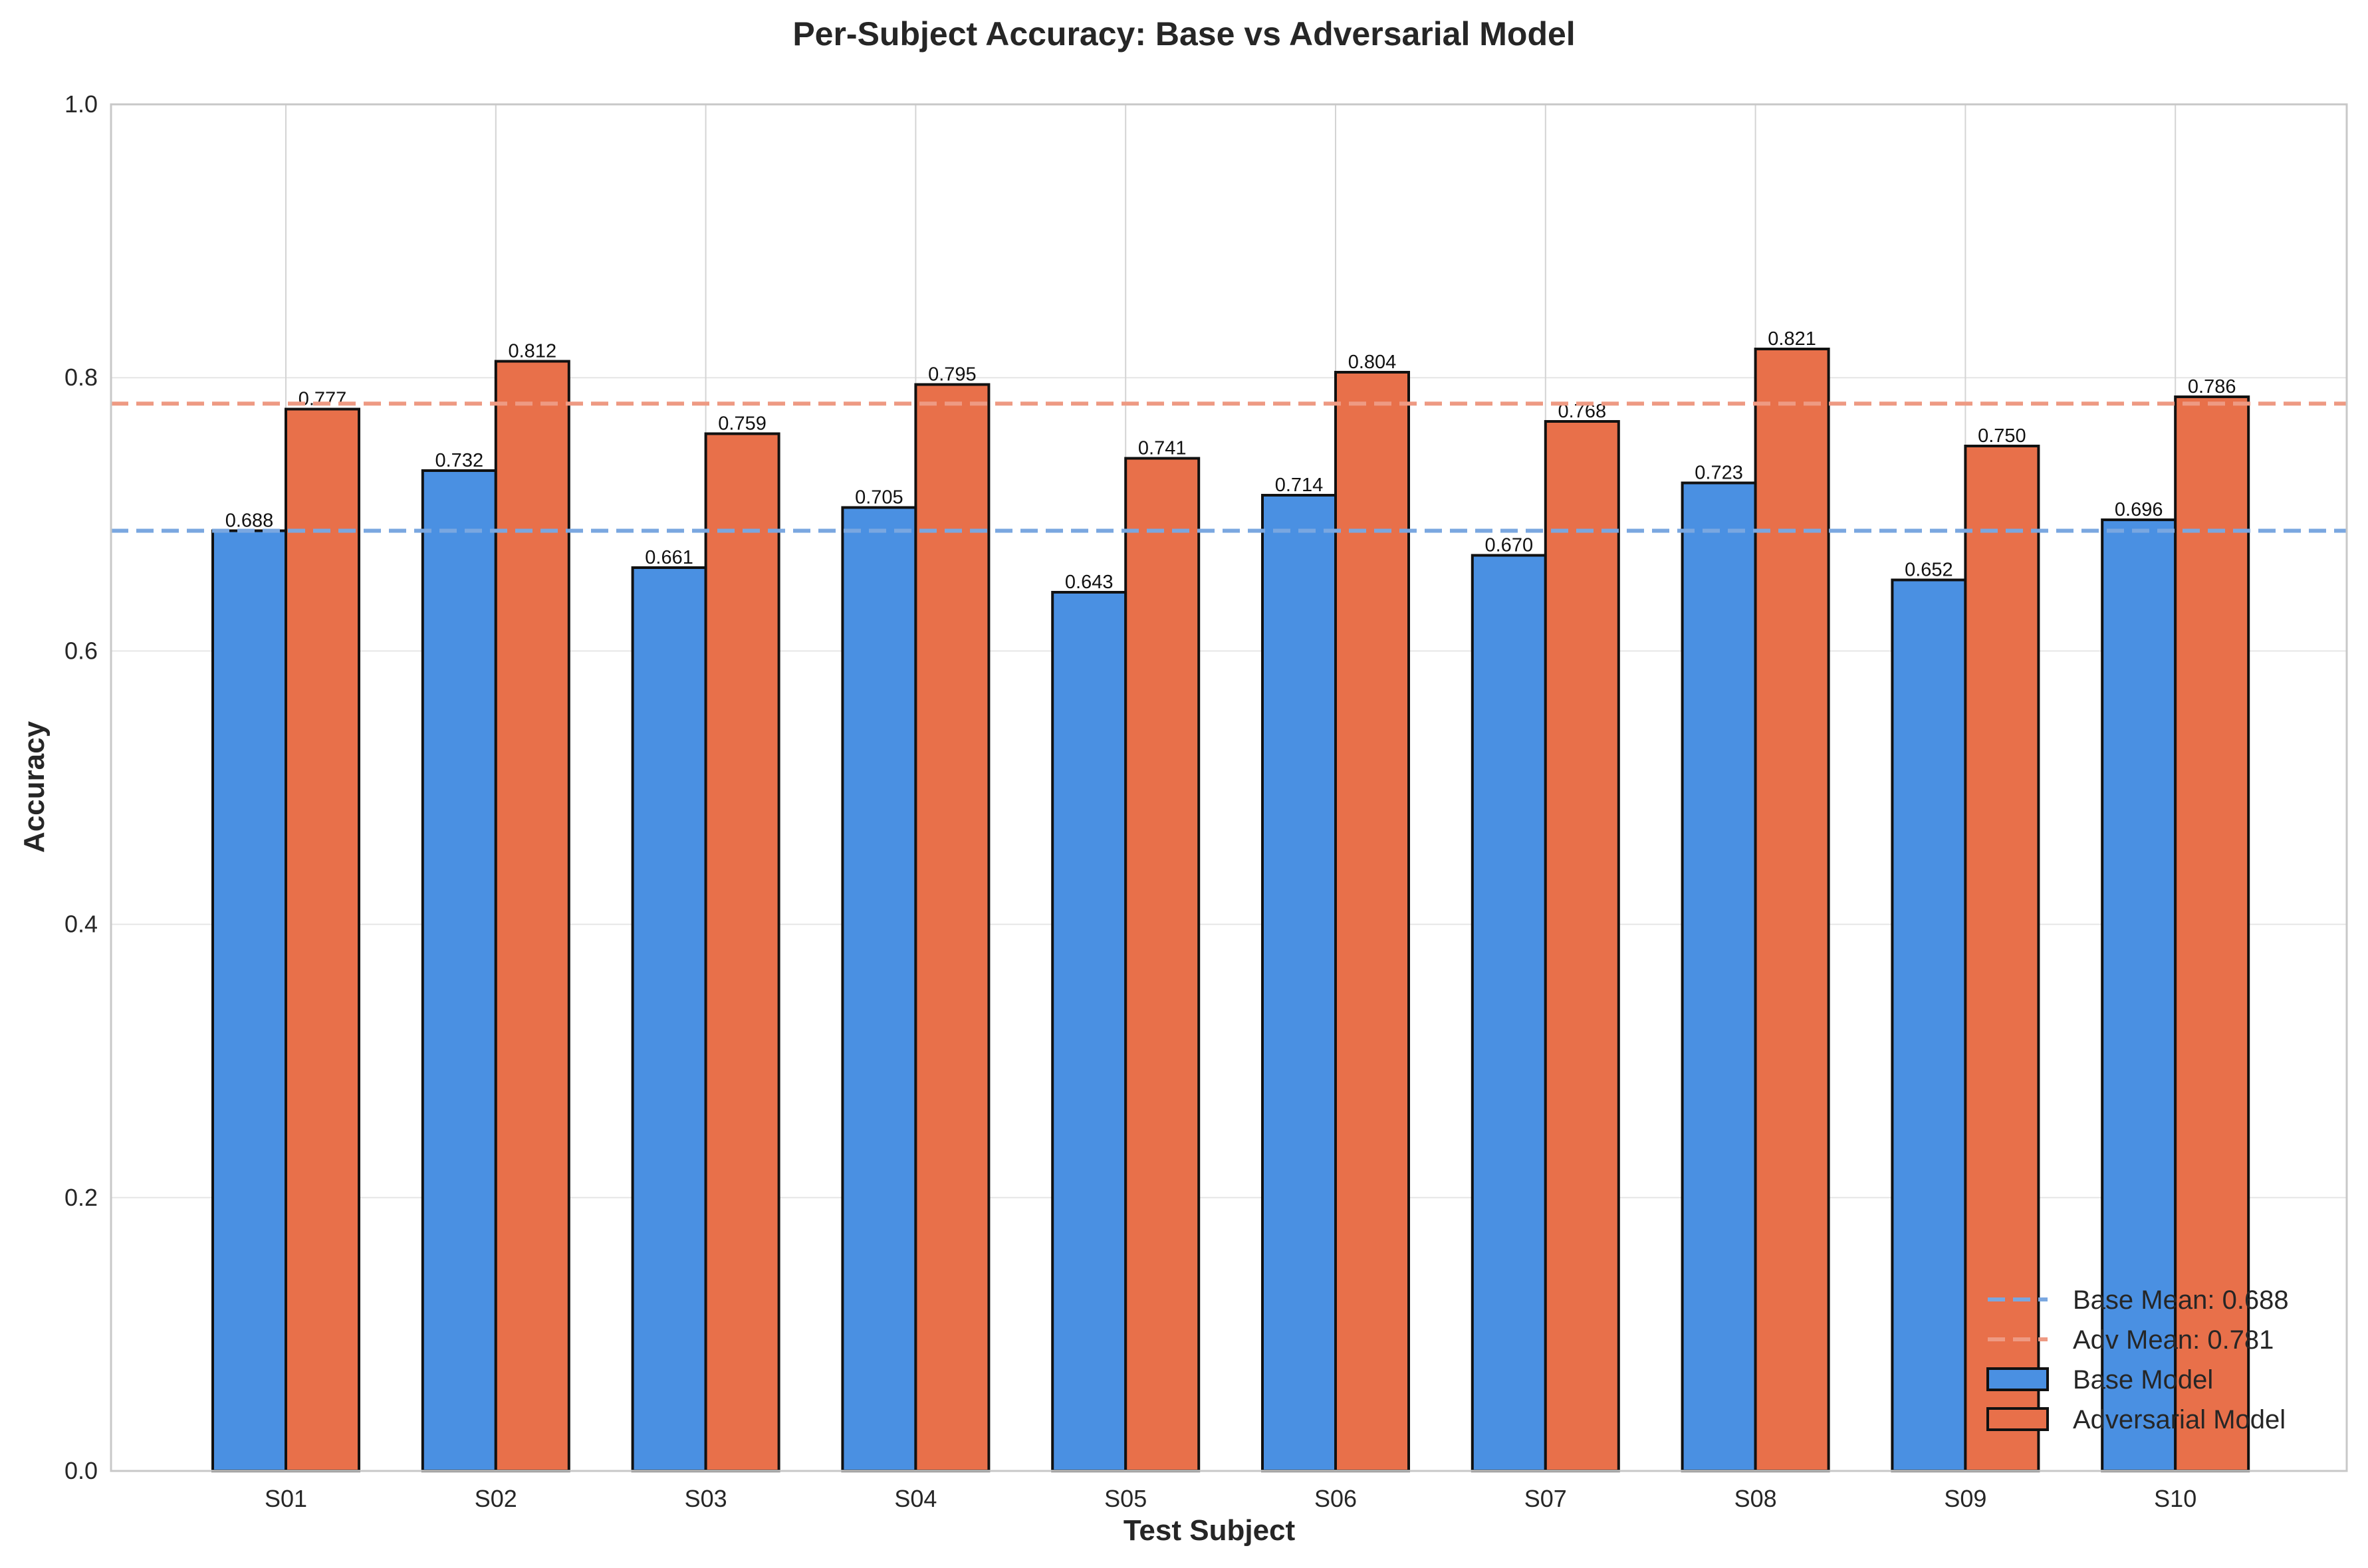  Describe the element at coordinates (81, 1197) in the screenshot. I see `y-tick-label: 0.2` at that location.